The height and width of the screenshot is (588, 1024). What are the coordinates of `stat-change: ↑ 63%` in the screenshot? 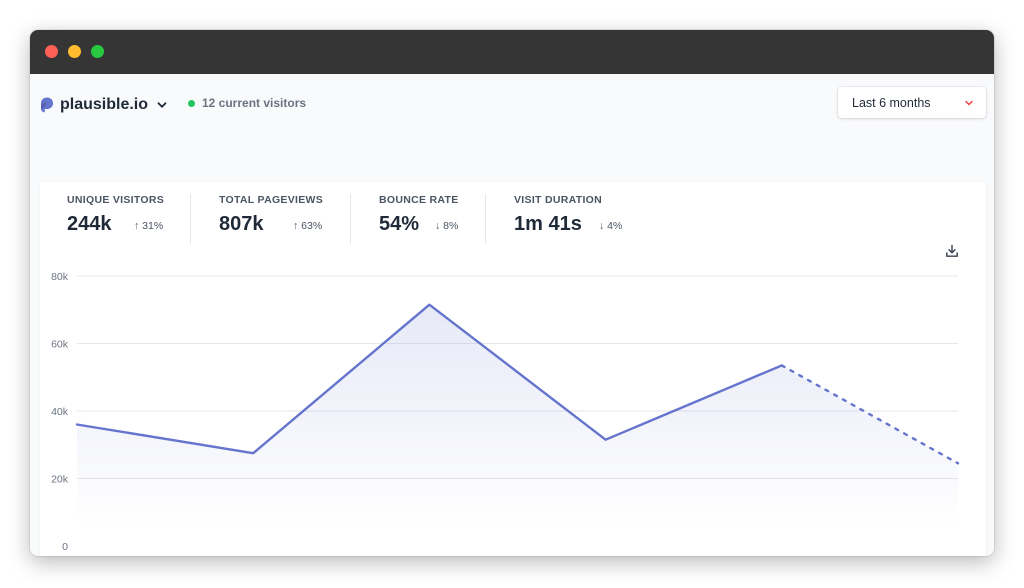 It's located at (308, 226).